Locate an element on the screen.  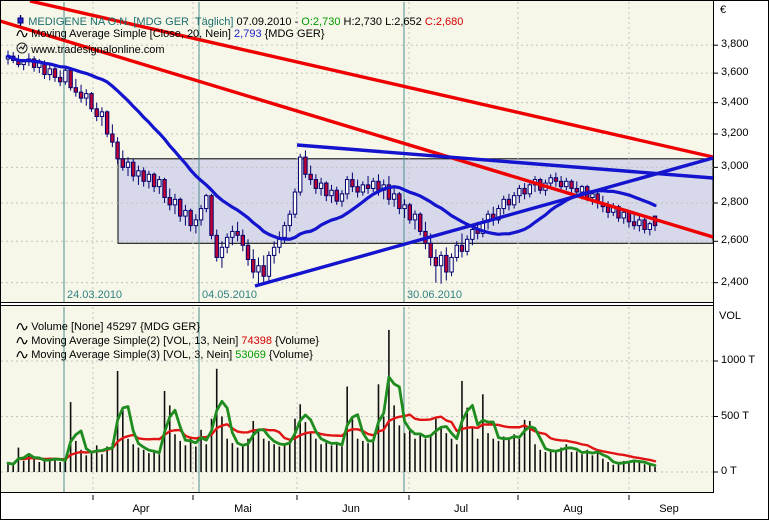
volume-tick-label: 500 T is located at coordinates (735, 415).